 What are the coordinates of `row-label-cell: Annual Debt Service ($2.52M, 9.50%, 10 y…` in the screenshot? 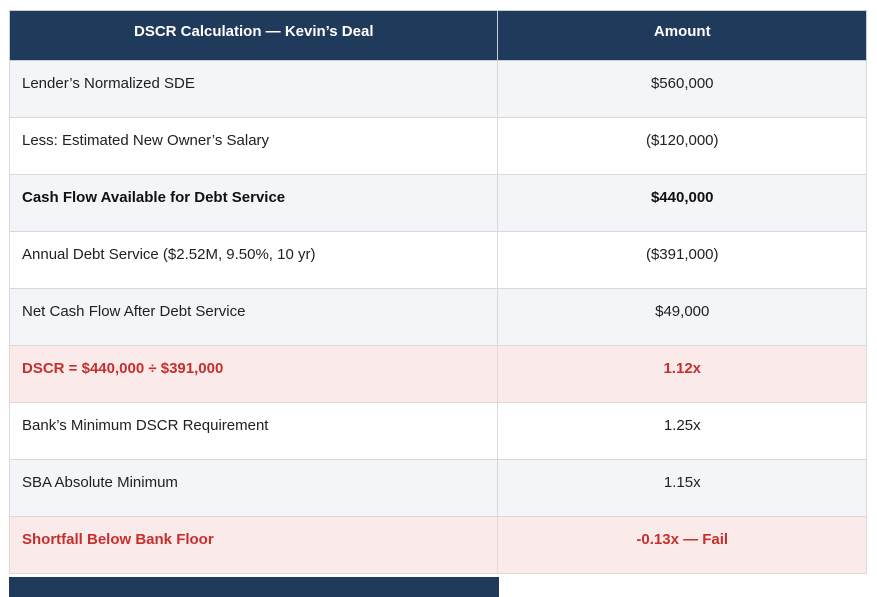 It's located at (253, 260).